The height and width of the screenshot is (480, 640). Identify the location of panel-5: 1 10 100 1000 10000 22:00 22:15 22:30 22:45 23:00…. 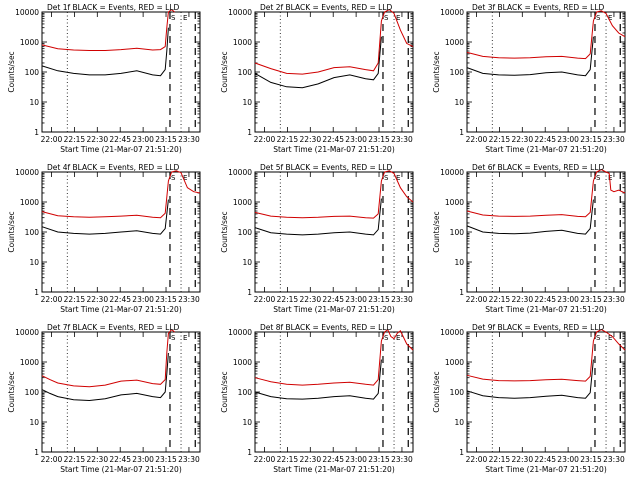
(317, 238).